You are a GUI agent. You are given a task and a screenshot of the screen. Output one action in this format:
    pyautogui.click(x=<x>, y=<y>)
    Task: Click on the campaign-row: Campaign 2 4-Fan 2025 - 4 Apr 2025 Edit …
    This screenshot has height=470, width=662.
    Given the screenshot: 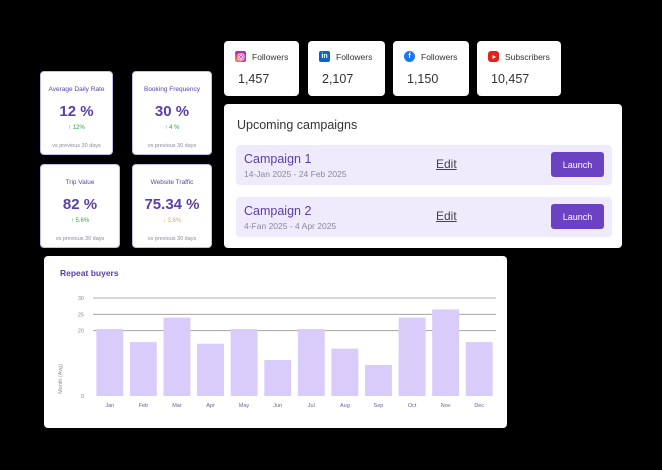 What is the action you would take?
    pyautogui.click(x=424, y=217)
    